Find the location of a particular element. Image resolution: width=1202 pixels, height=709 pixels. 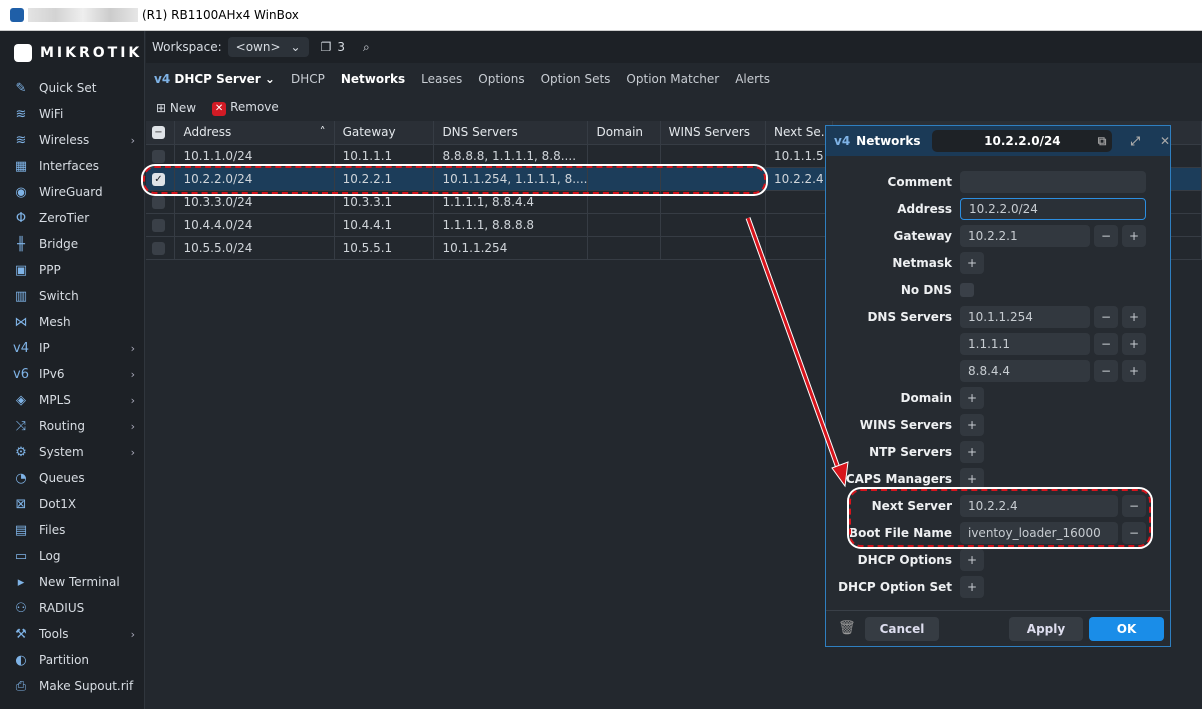

field-label: Next Server is located at coordinates (911, 506).